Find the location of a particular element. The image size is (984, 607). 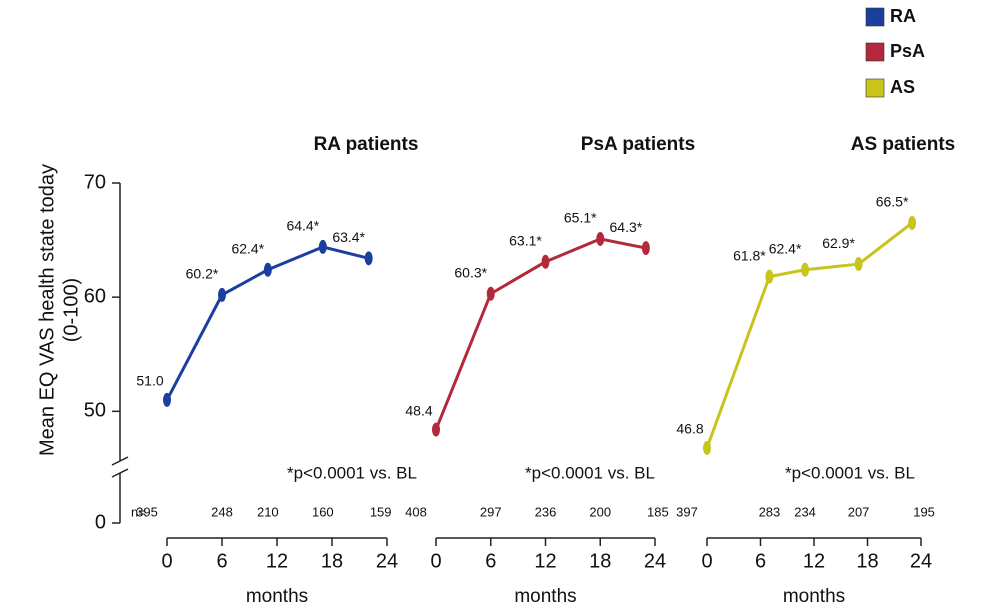

data-label: 64.3* is located at coordinates (626, 227).